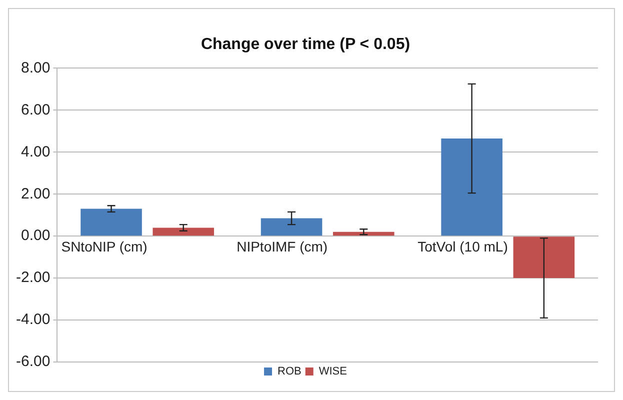 This screenshot has width=623, height=400. I want to click on x-tick-label: SNtoNIP (cm), so click(104, 246).